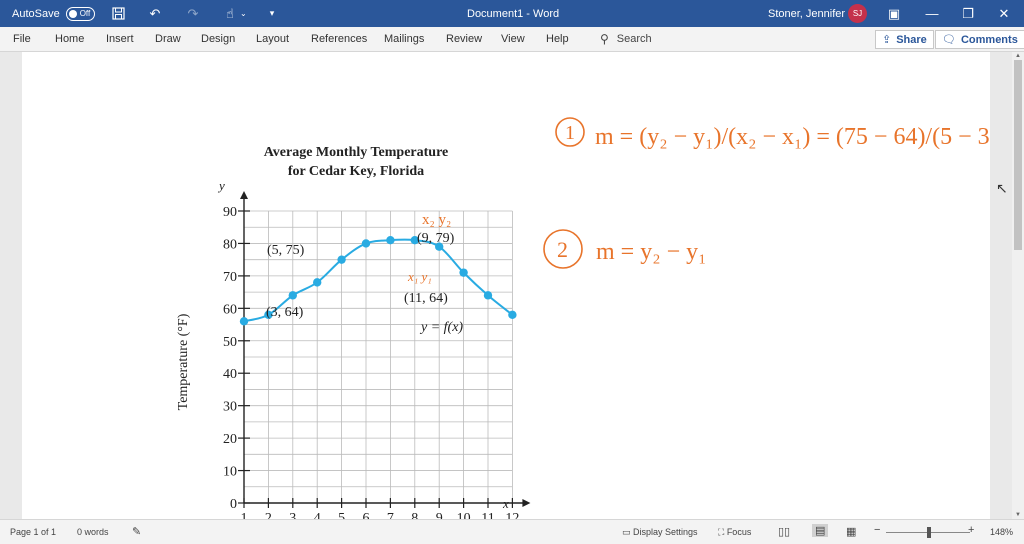 Image resolution: width=1024 pixels, height=544 pixels. Describe the element at coordinates (85, 13) in the screenshot. I see `autosave-state: Off` at that location.